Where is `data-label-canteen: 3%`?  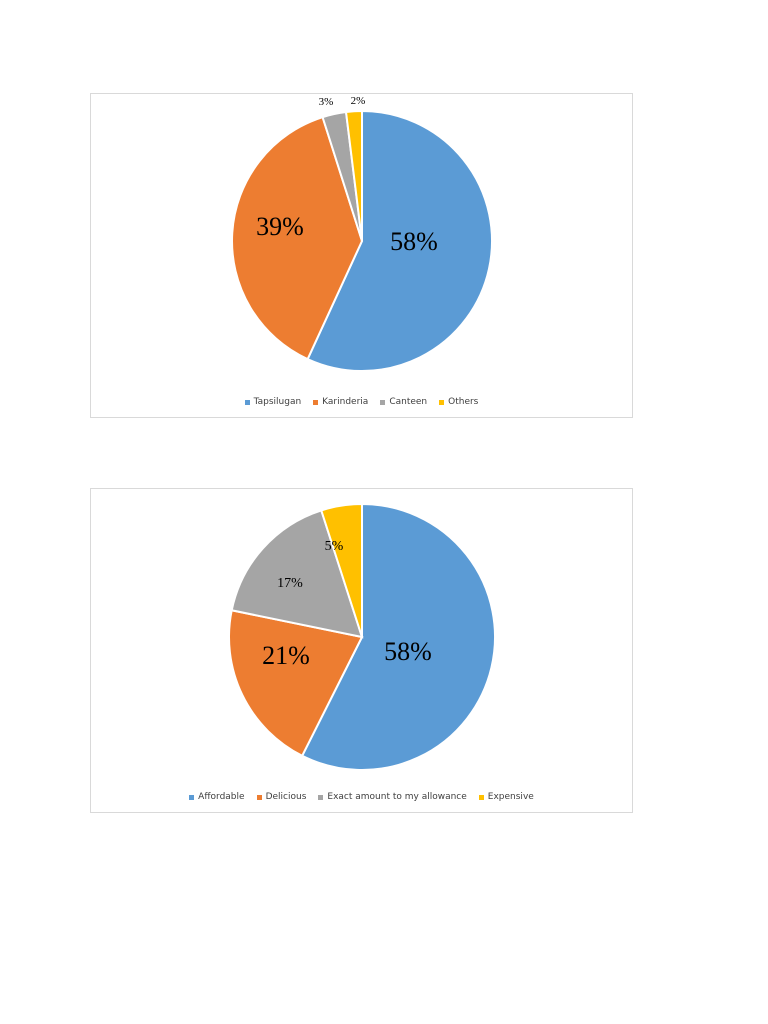 data-label-canteen: 3% is located at coordinates (326, 102).